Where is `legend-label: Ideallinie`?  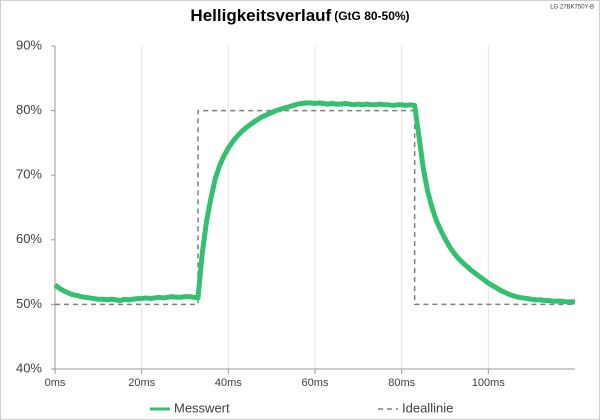
legend-label: Ideallinie is located at coordinates (427, 407).